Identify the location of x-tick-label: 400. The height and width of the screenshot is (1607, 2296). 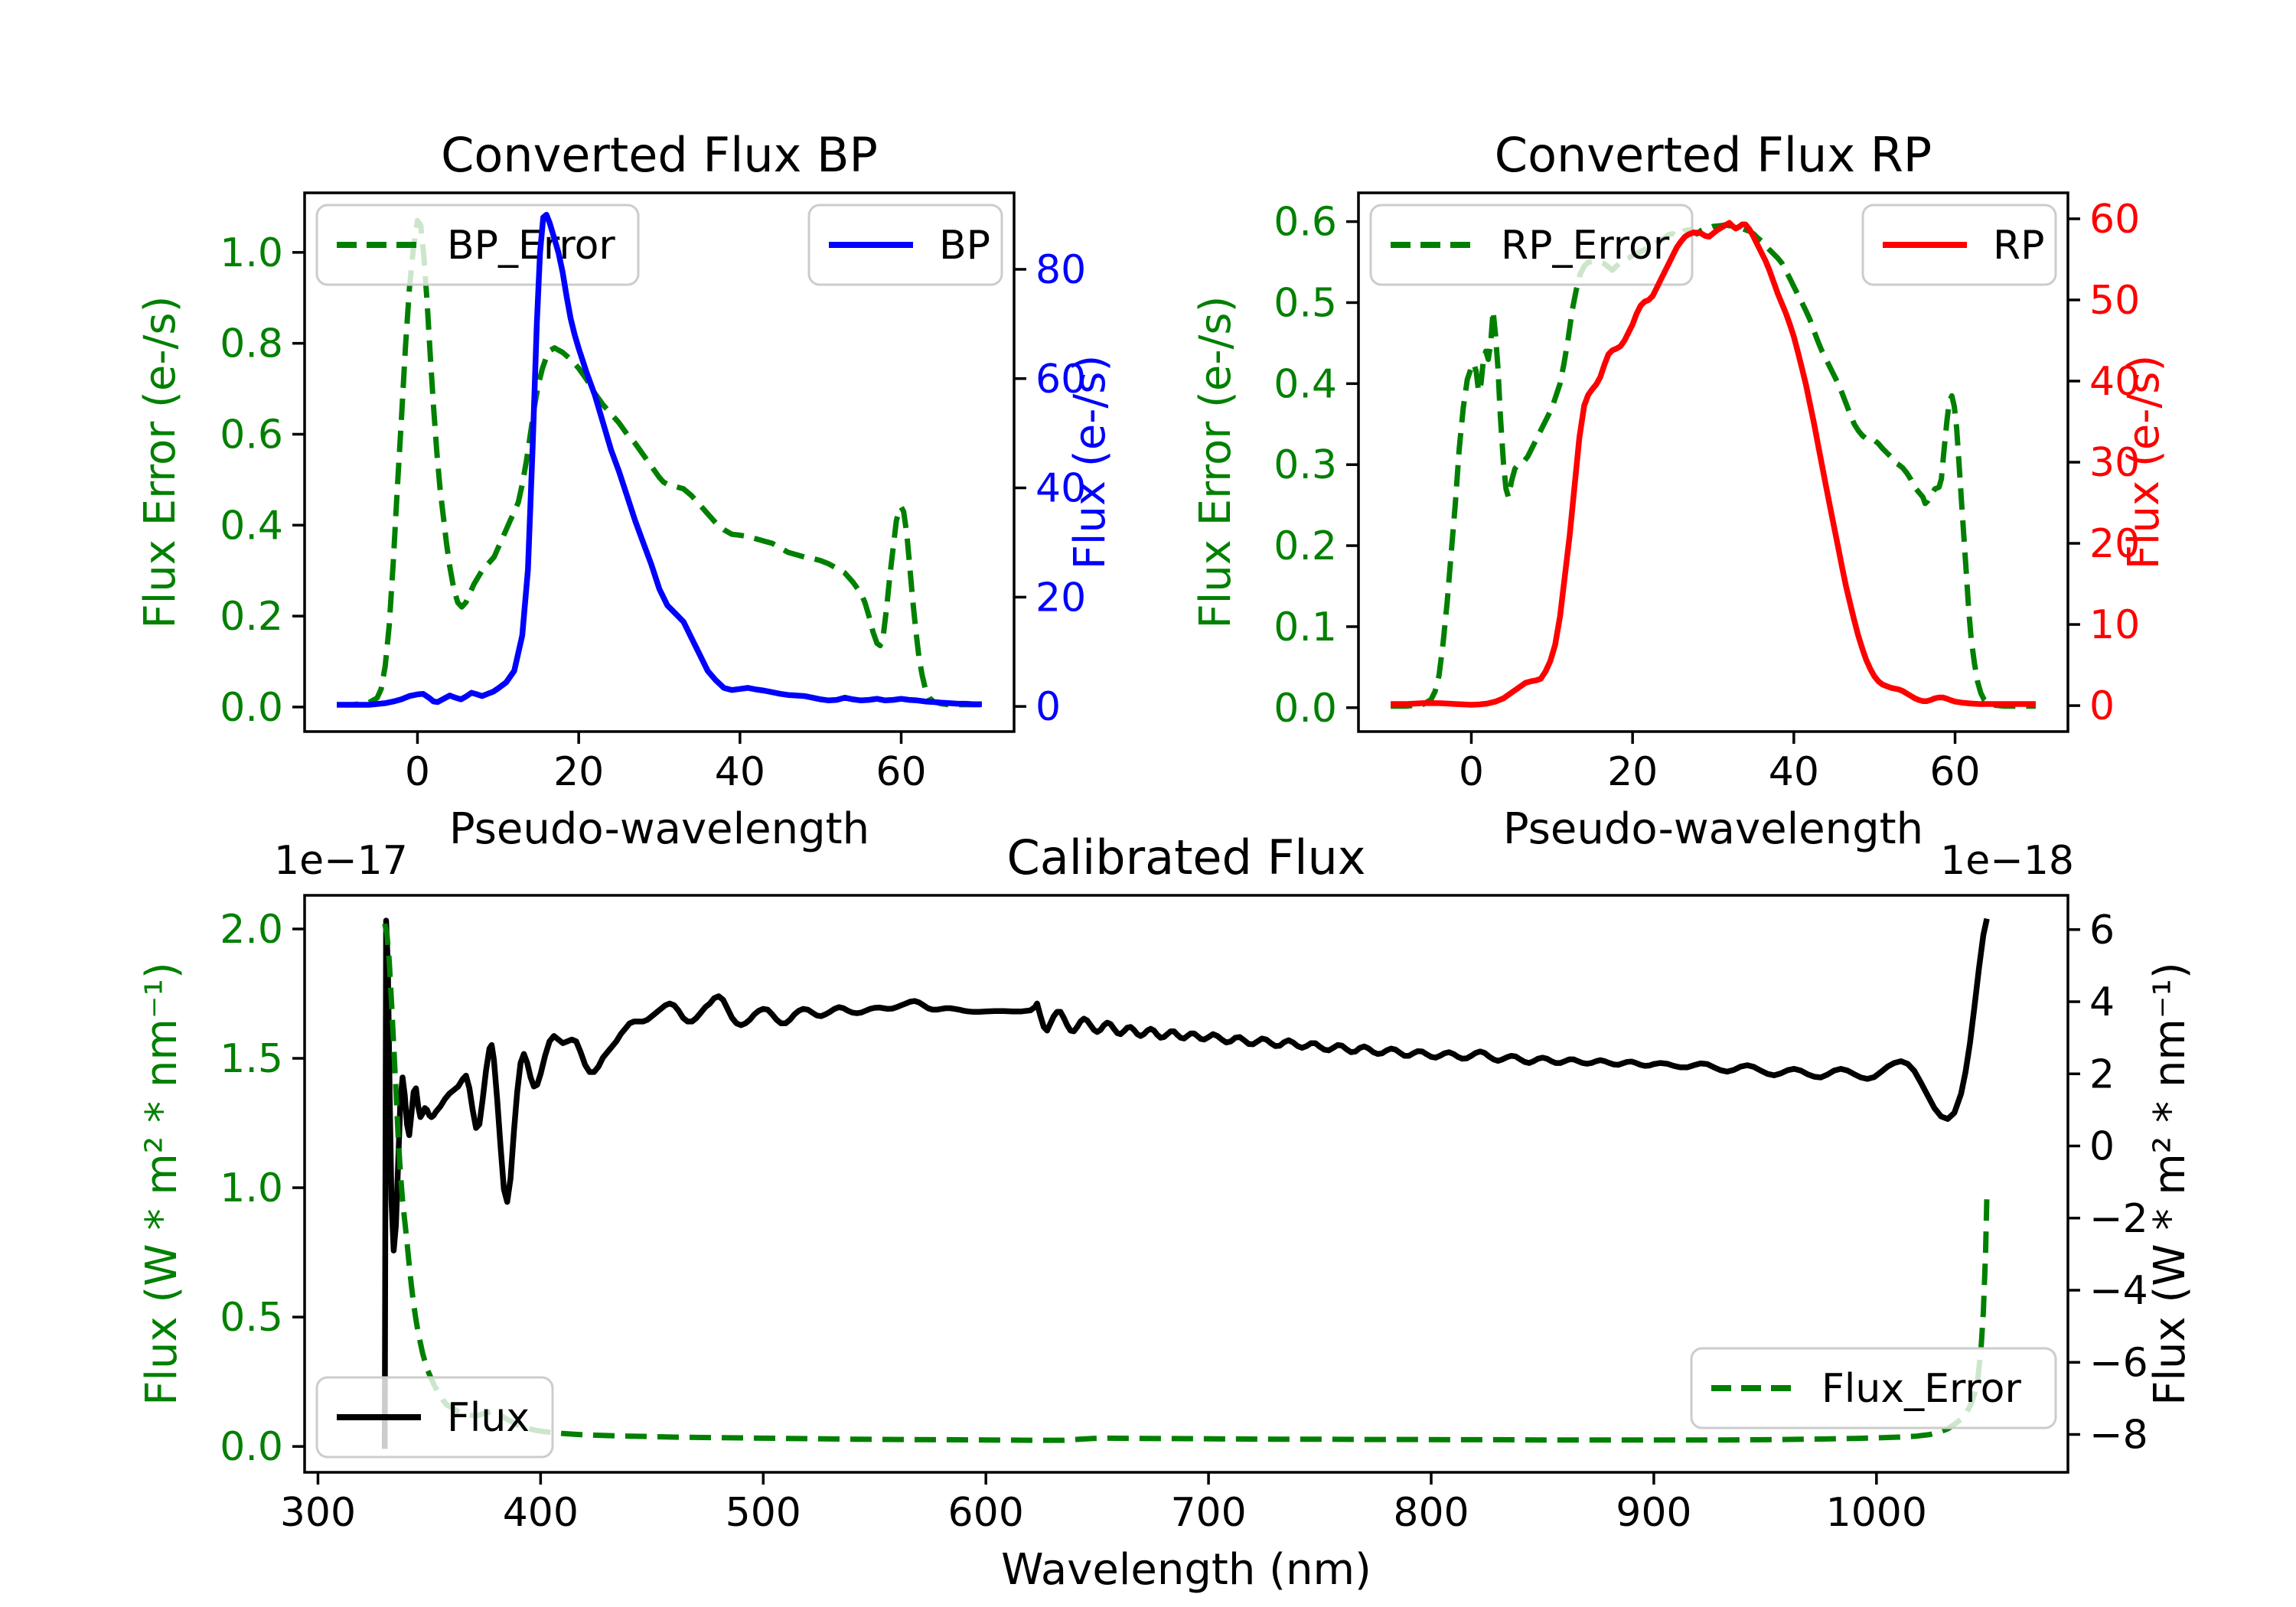
(541, 1513).